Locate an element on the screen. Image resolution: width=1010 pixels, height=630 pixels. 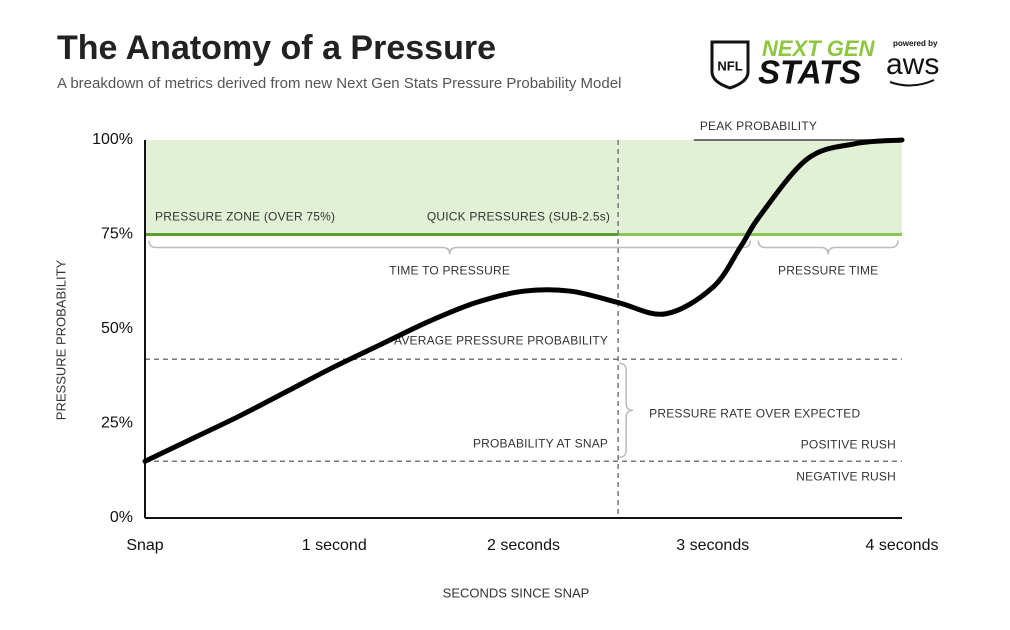
nfl-shield is located at coordinates (730, 65).